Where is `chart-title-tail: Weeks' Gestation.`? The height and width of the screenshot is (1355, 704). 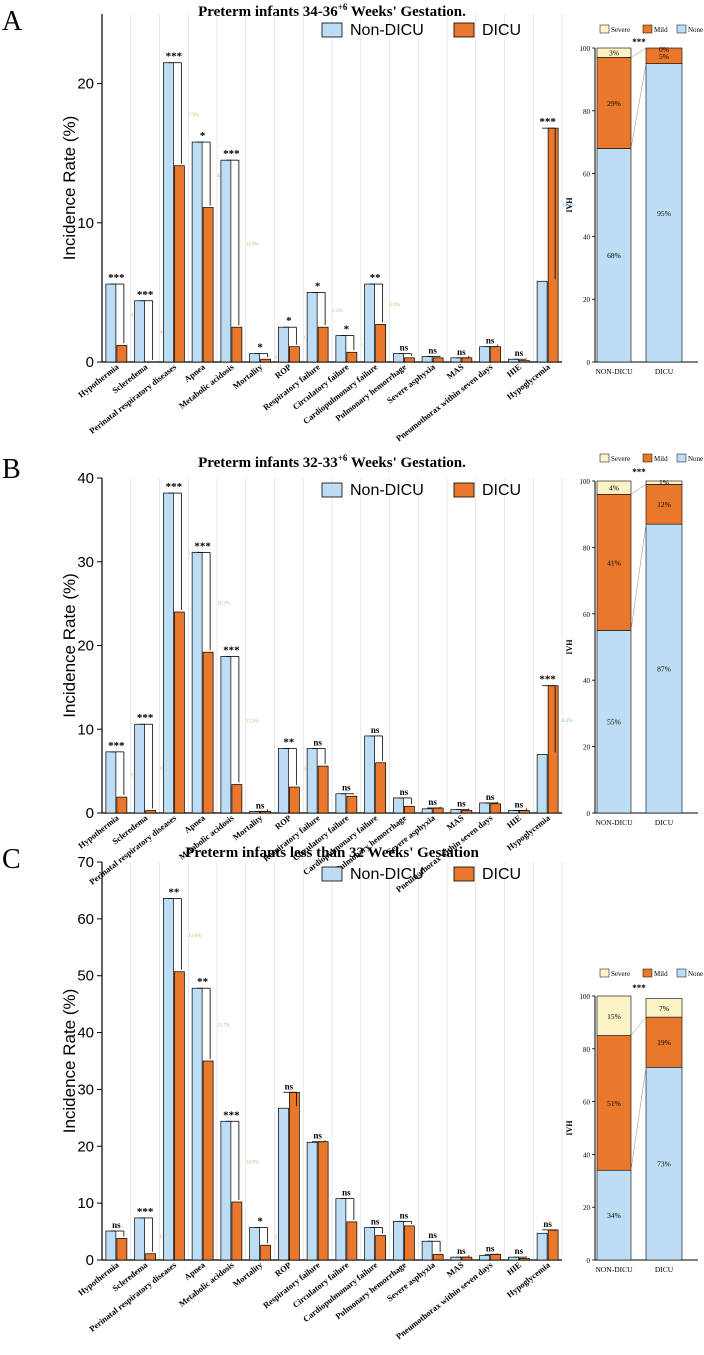
chart-title-tail: Weeks' Gestation. is located at coordinates (406, 463).